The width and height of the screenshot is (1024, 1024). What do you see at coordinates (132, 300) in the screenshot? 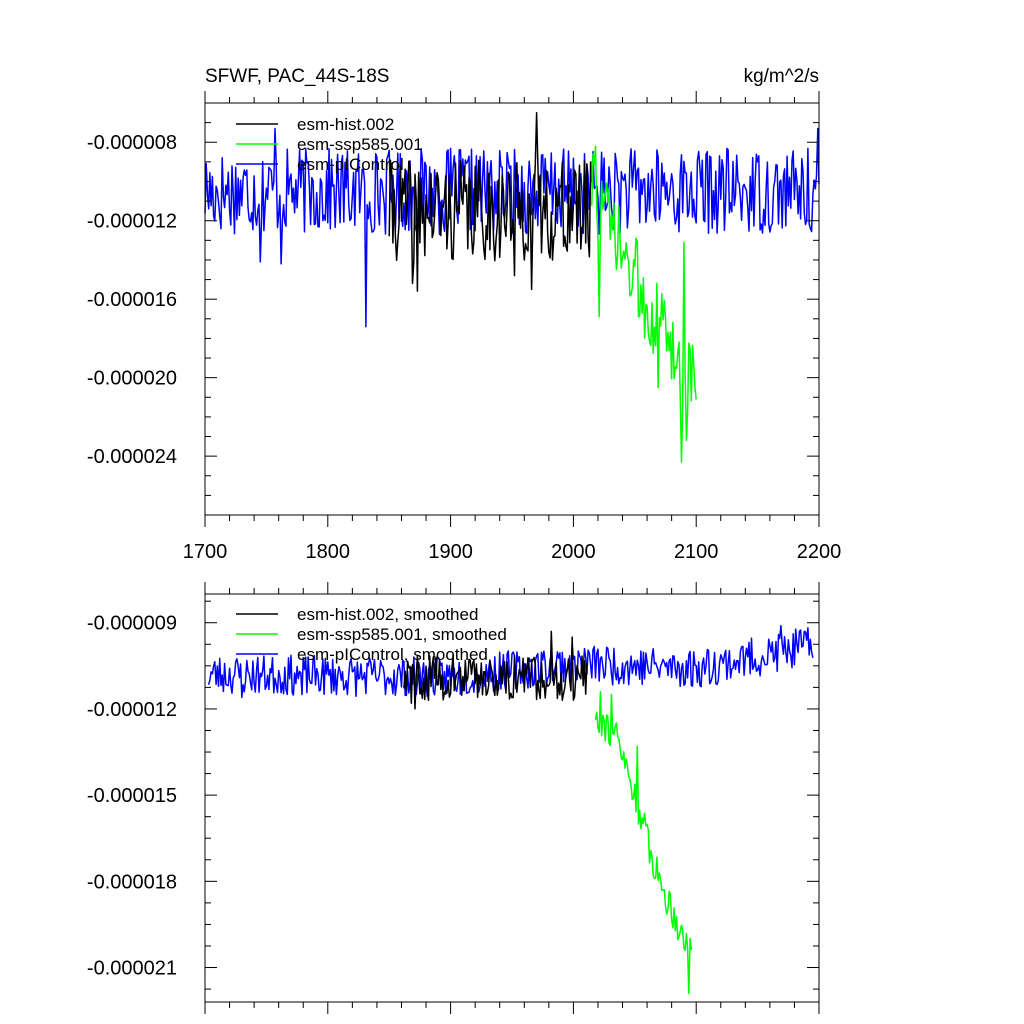
I see `y-tick-label: -0.000016` at bounding box center [132, 300].